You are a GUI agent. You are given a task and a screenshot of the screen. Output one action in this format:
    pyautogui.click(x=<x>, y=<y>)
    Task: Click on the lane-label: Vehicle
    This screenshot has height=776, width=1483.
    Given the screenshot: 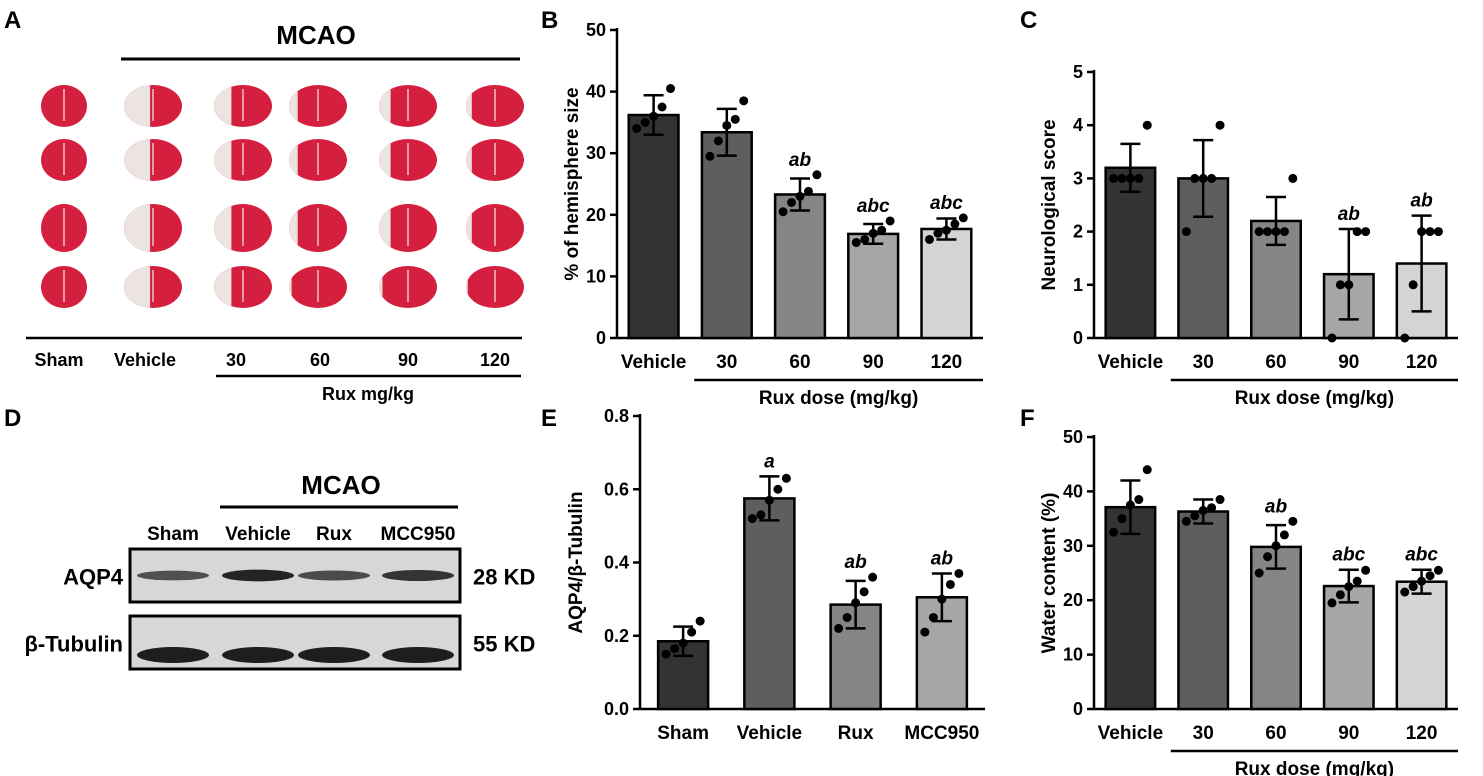 What is the action you would take?
    pyautogui.click(x=258, y=534)
    